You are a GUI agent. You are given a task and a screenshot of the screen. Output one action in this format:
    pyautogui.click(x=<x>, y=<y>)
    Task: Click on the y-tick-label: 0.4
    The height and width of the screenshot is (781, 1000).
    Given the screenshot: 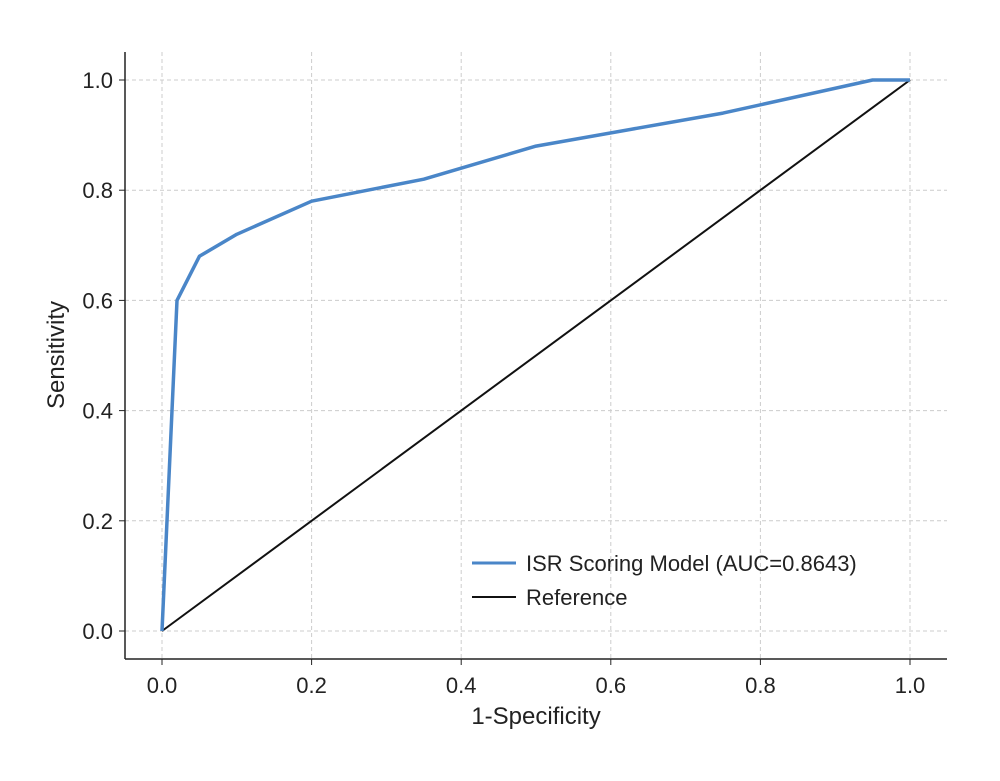 What is the action you would take?
    pyautogui.click(x=97, y=411)
    